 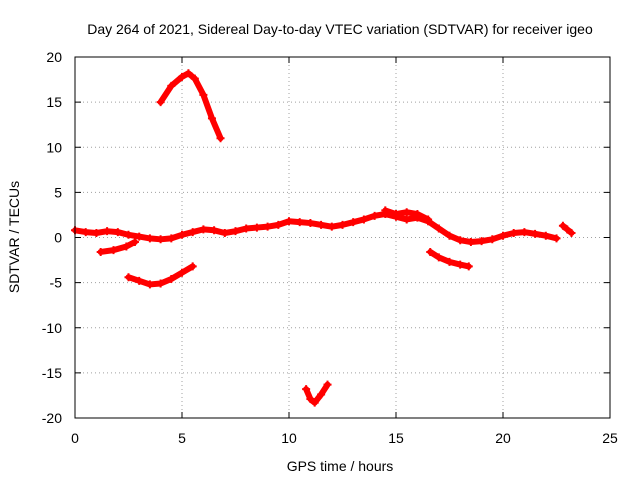 What do you see at coordinates (289, 438) in the screenshot?
I see `x-tick-label: 10` at bounding box center [289, 438].